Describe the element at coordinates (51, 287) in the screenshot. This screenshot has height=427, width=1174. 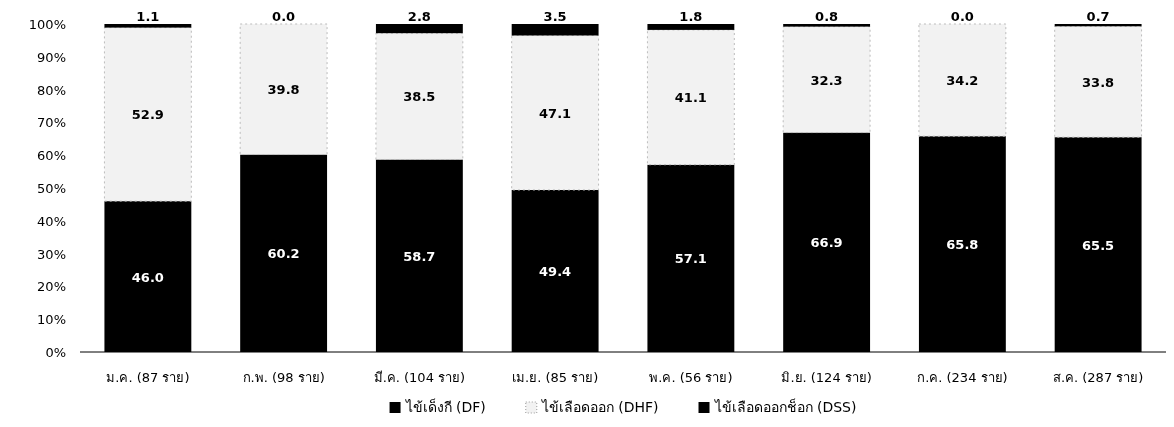
I see `y-tick-label: 20%` at that location.